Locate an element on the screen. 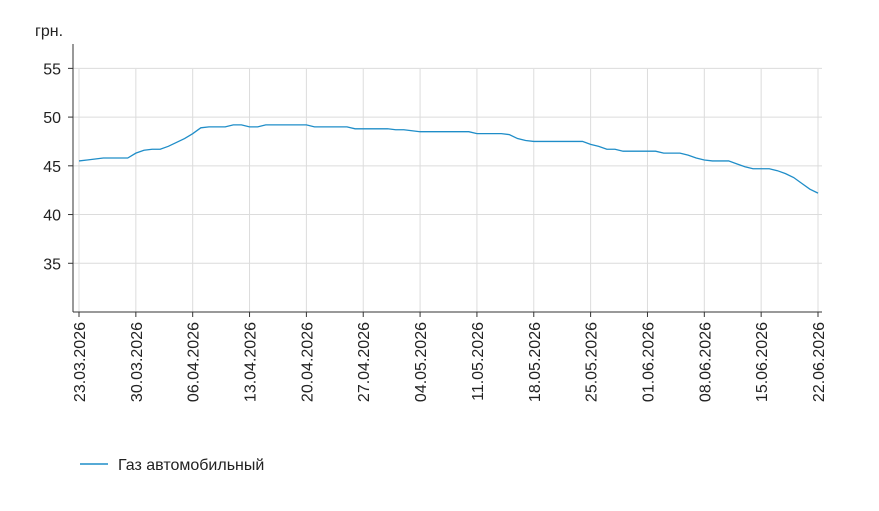 The width and height of the screenshot is (879, 511). x-tick-label: 13.04.2026 is located at coordinates (251, 362).